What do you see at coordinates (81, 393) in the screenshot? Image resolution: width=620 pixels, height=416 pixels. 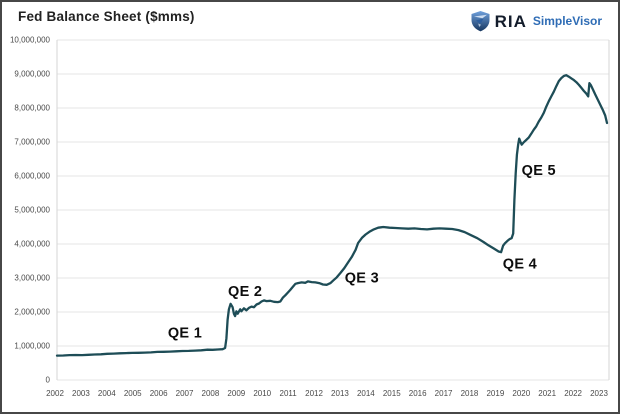 I see `x-tick-label: 2003` at bounding box center [81, 393].